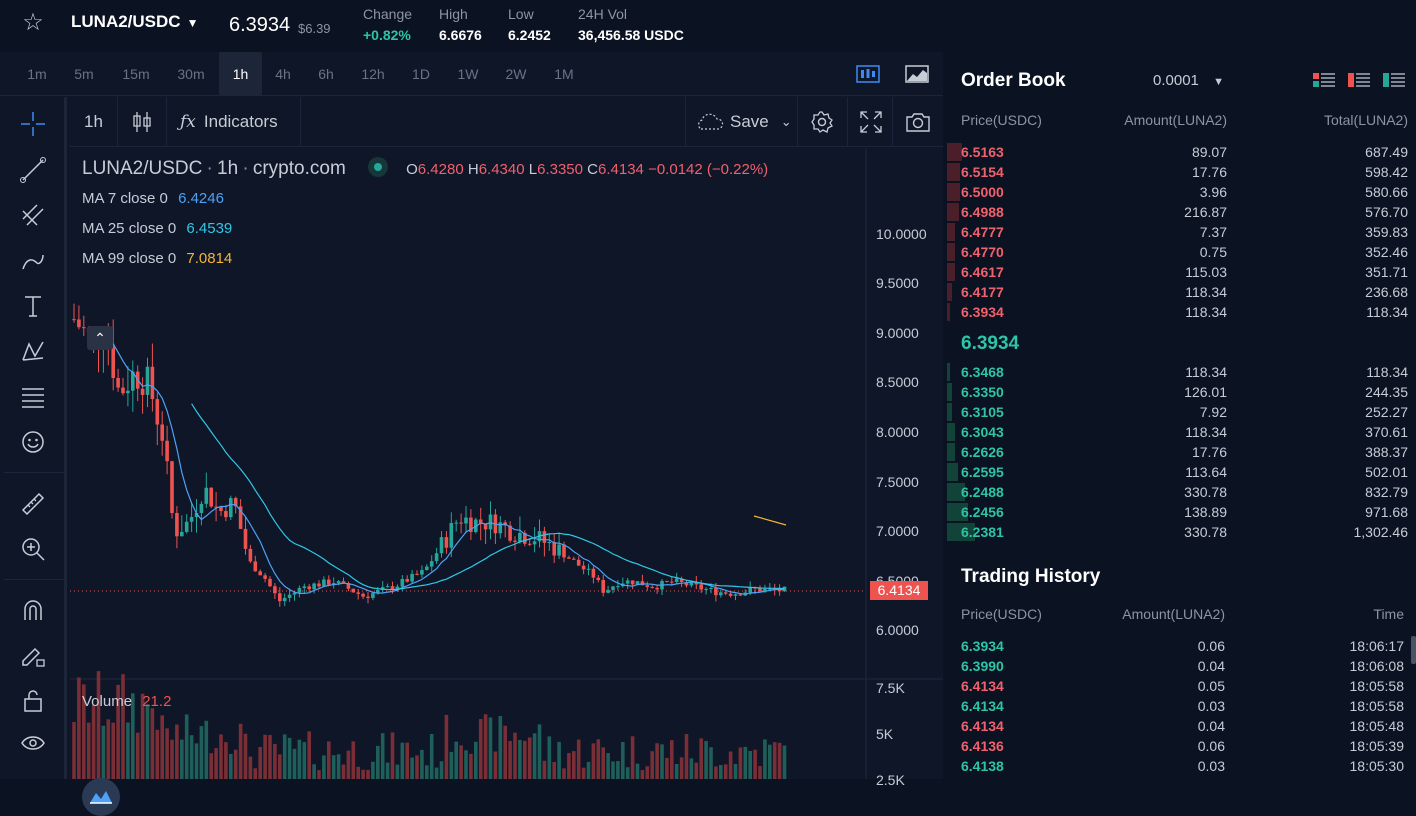  I want to click on scrollbar, so click(1413, 650).